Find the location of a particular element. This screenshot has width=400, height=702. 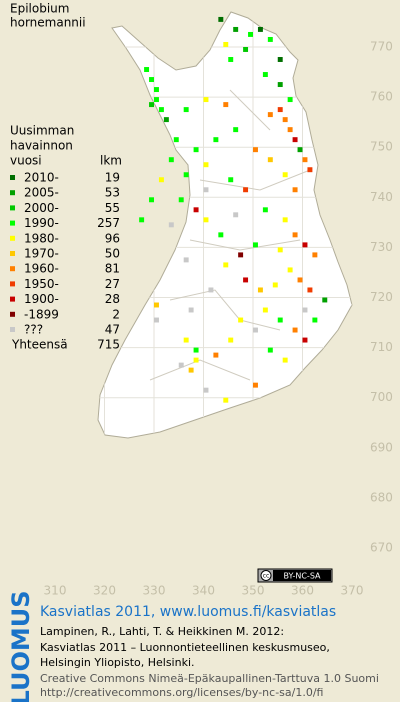

legend-count: 81 is located at coordinates (112, 269).